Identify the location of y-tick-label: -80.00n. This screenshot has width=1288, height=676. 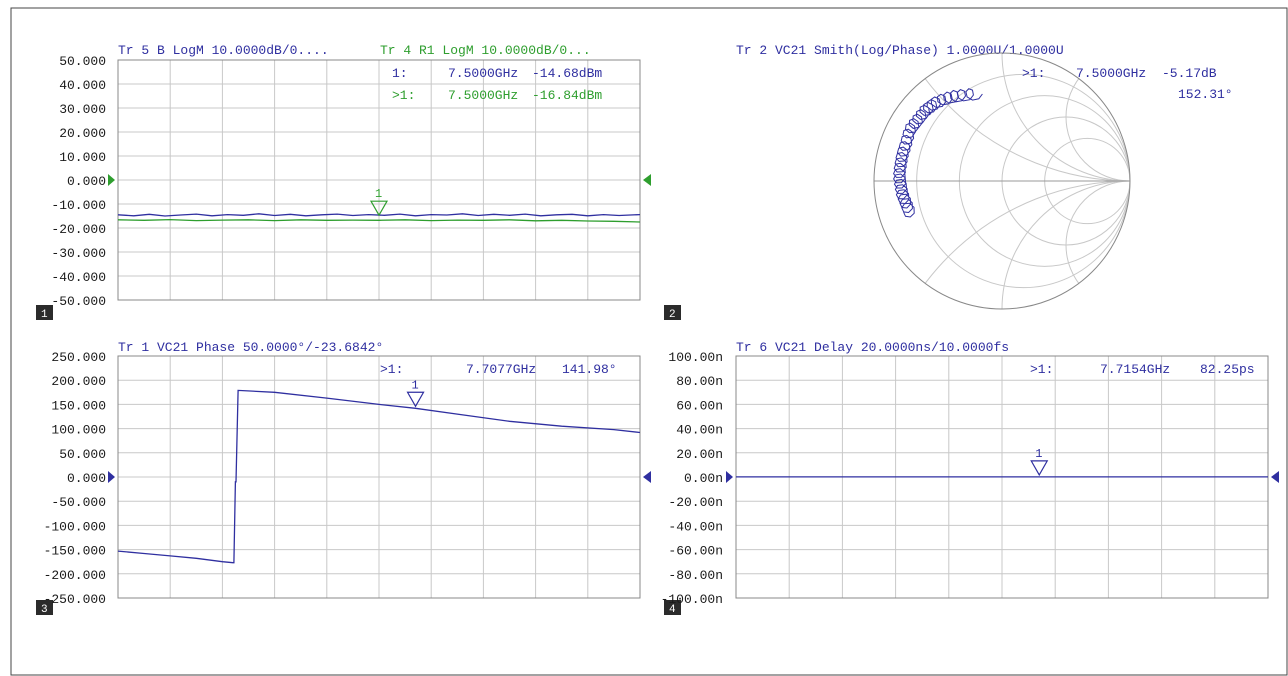
(695, 575).